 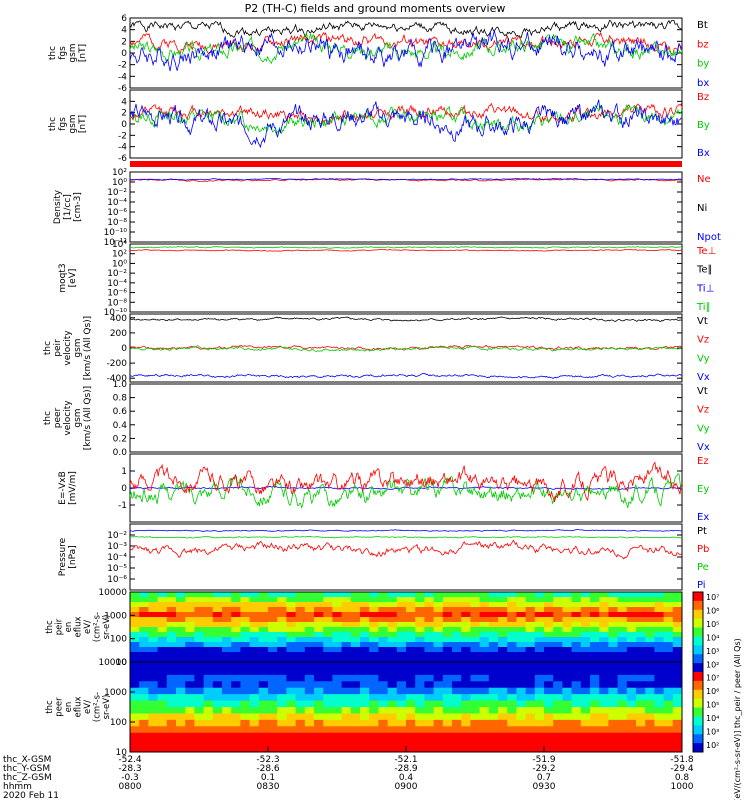 What do you see at coordinates (88, 627) in the screenshot?
I see `y-axis-label: eV/` at bounding box center [88, 627].